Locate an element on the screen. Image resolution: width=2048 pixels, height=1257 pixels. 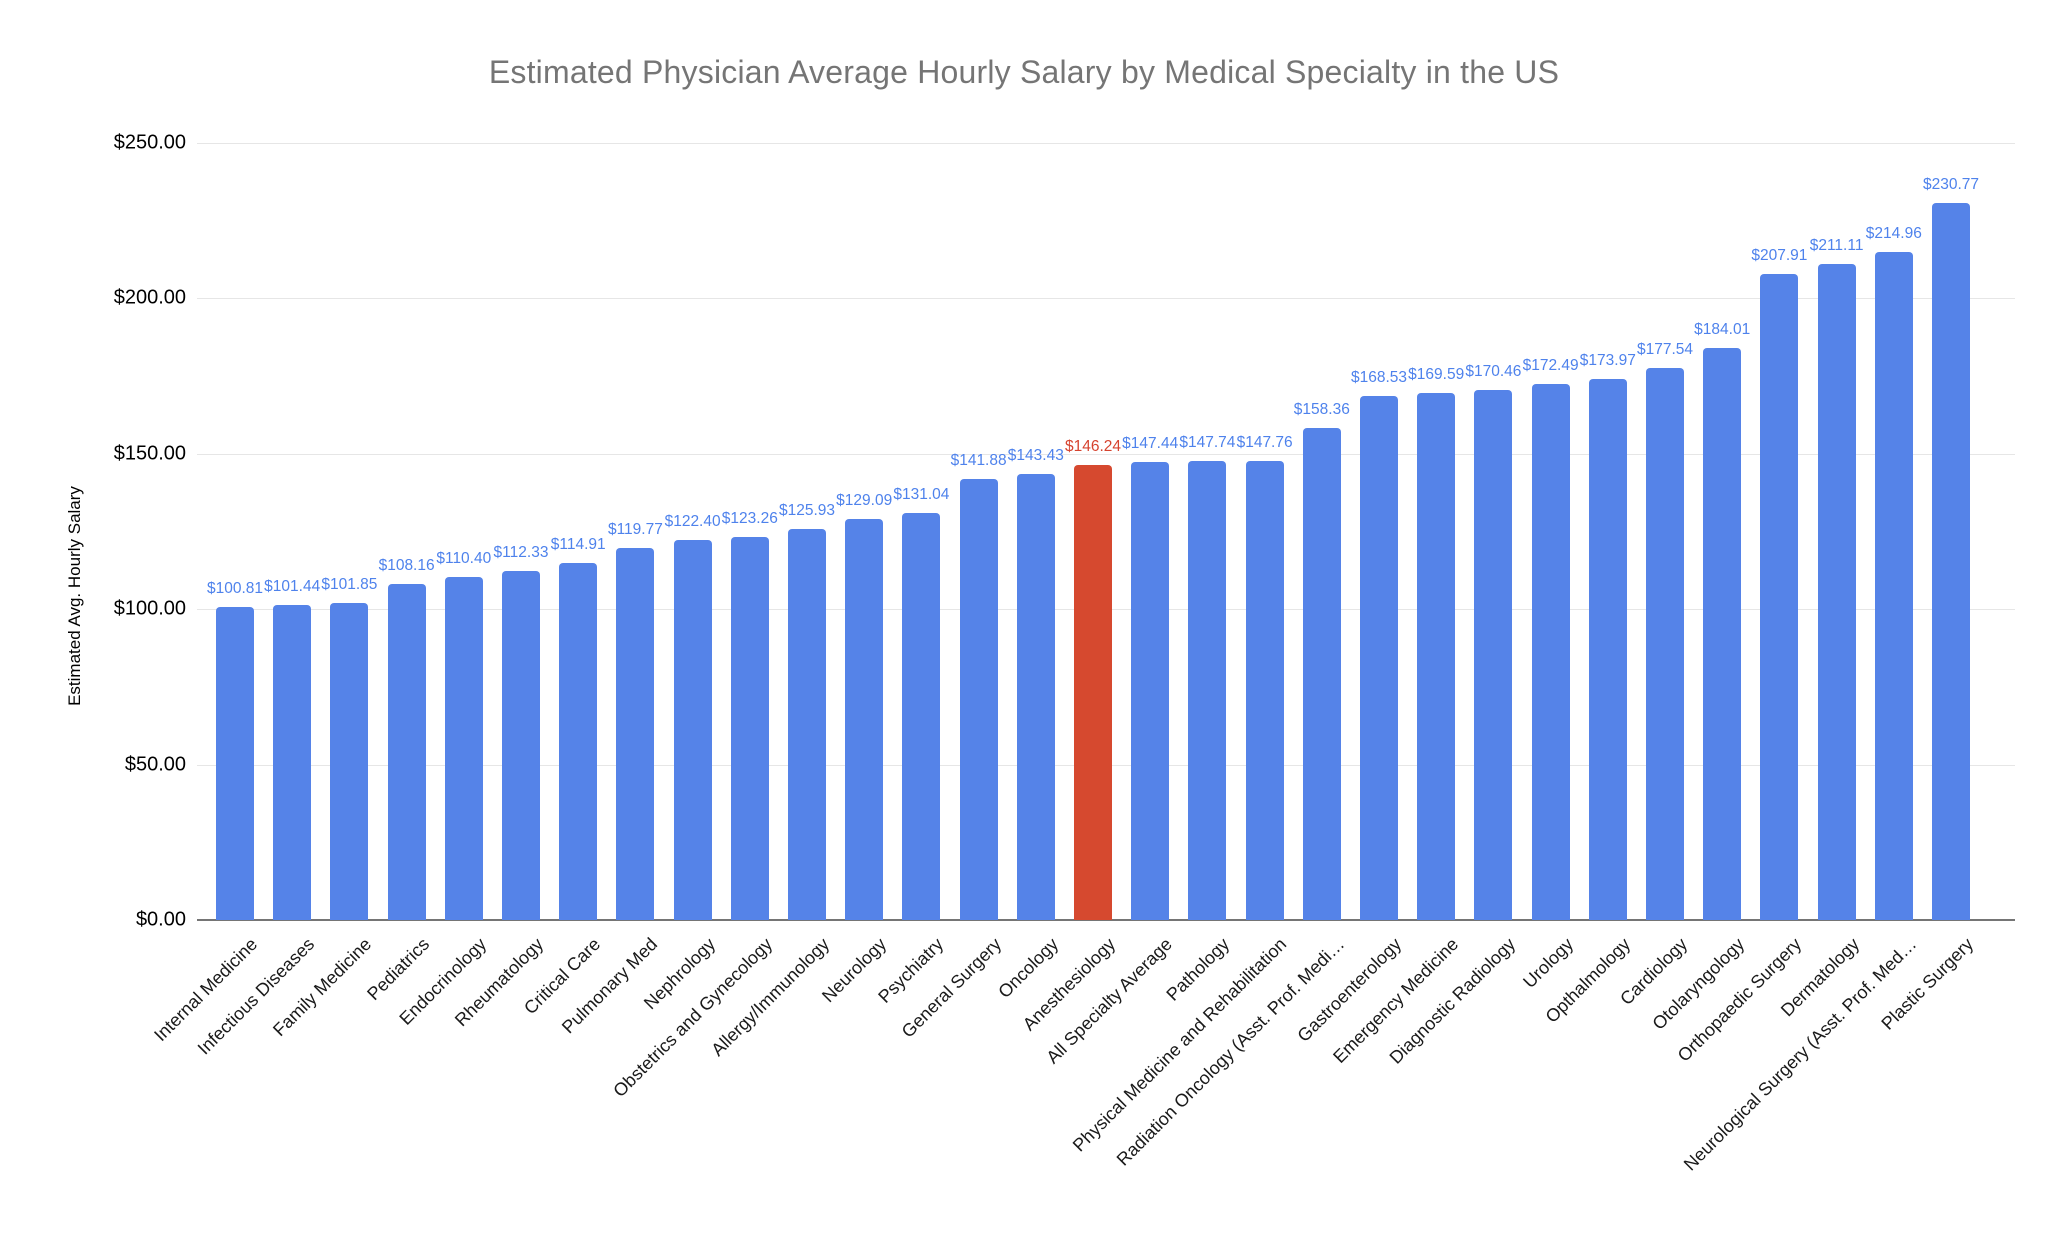
x-axis-label: Gastroenterology is located at coordinates (1349, 990).